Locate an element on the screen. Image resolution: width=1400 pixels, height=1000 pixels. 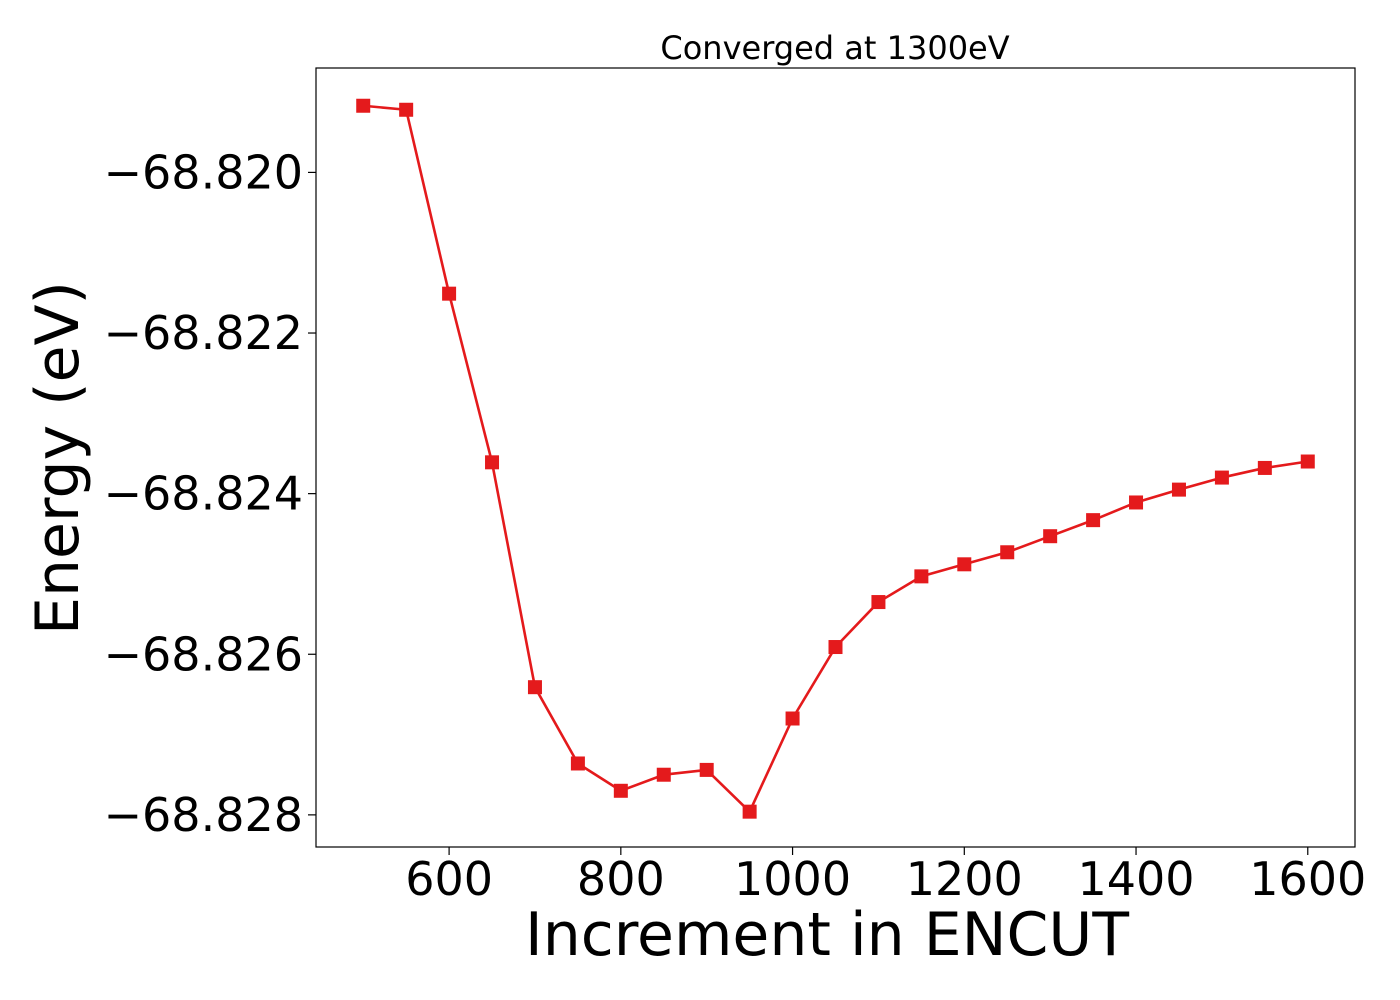
y-tick-label: −68.826 is located at coordinates (204, 654).